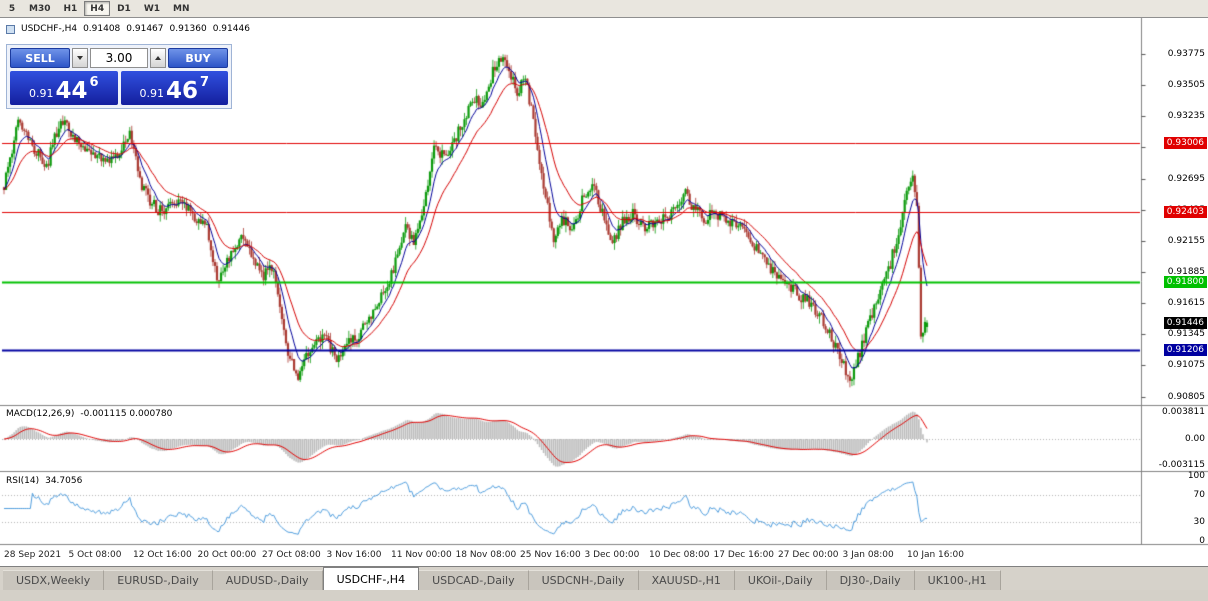 The width and height of the screenshot is (1208, 601). I want to click on time-axis-label: 28 Sep 2021, so click(33, 555).